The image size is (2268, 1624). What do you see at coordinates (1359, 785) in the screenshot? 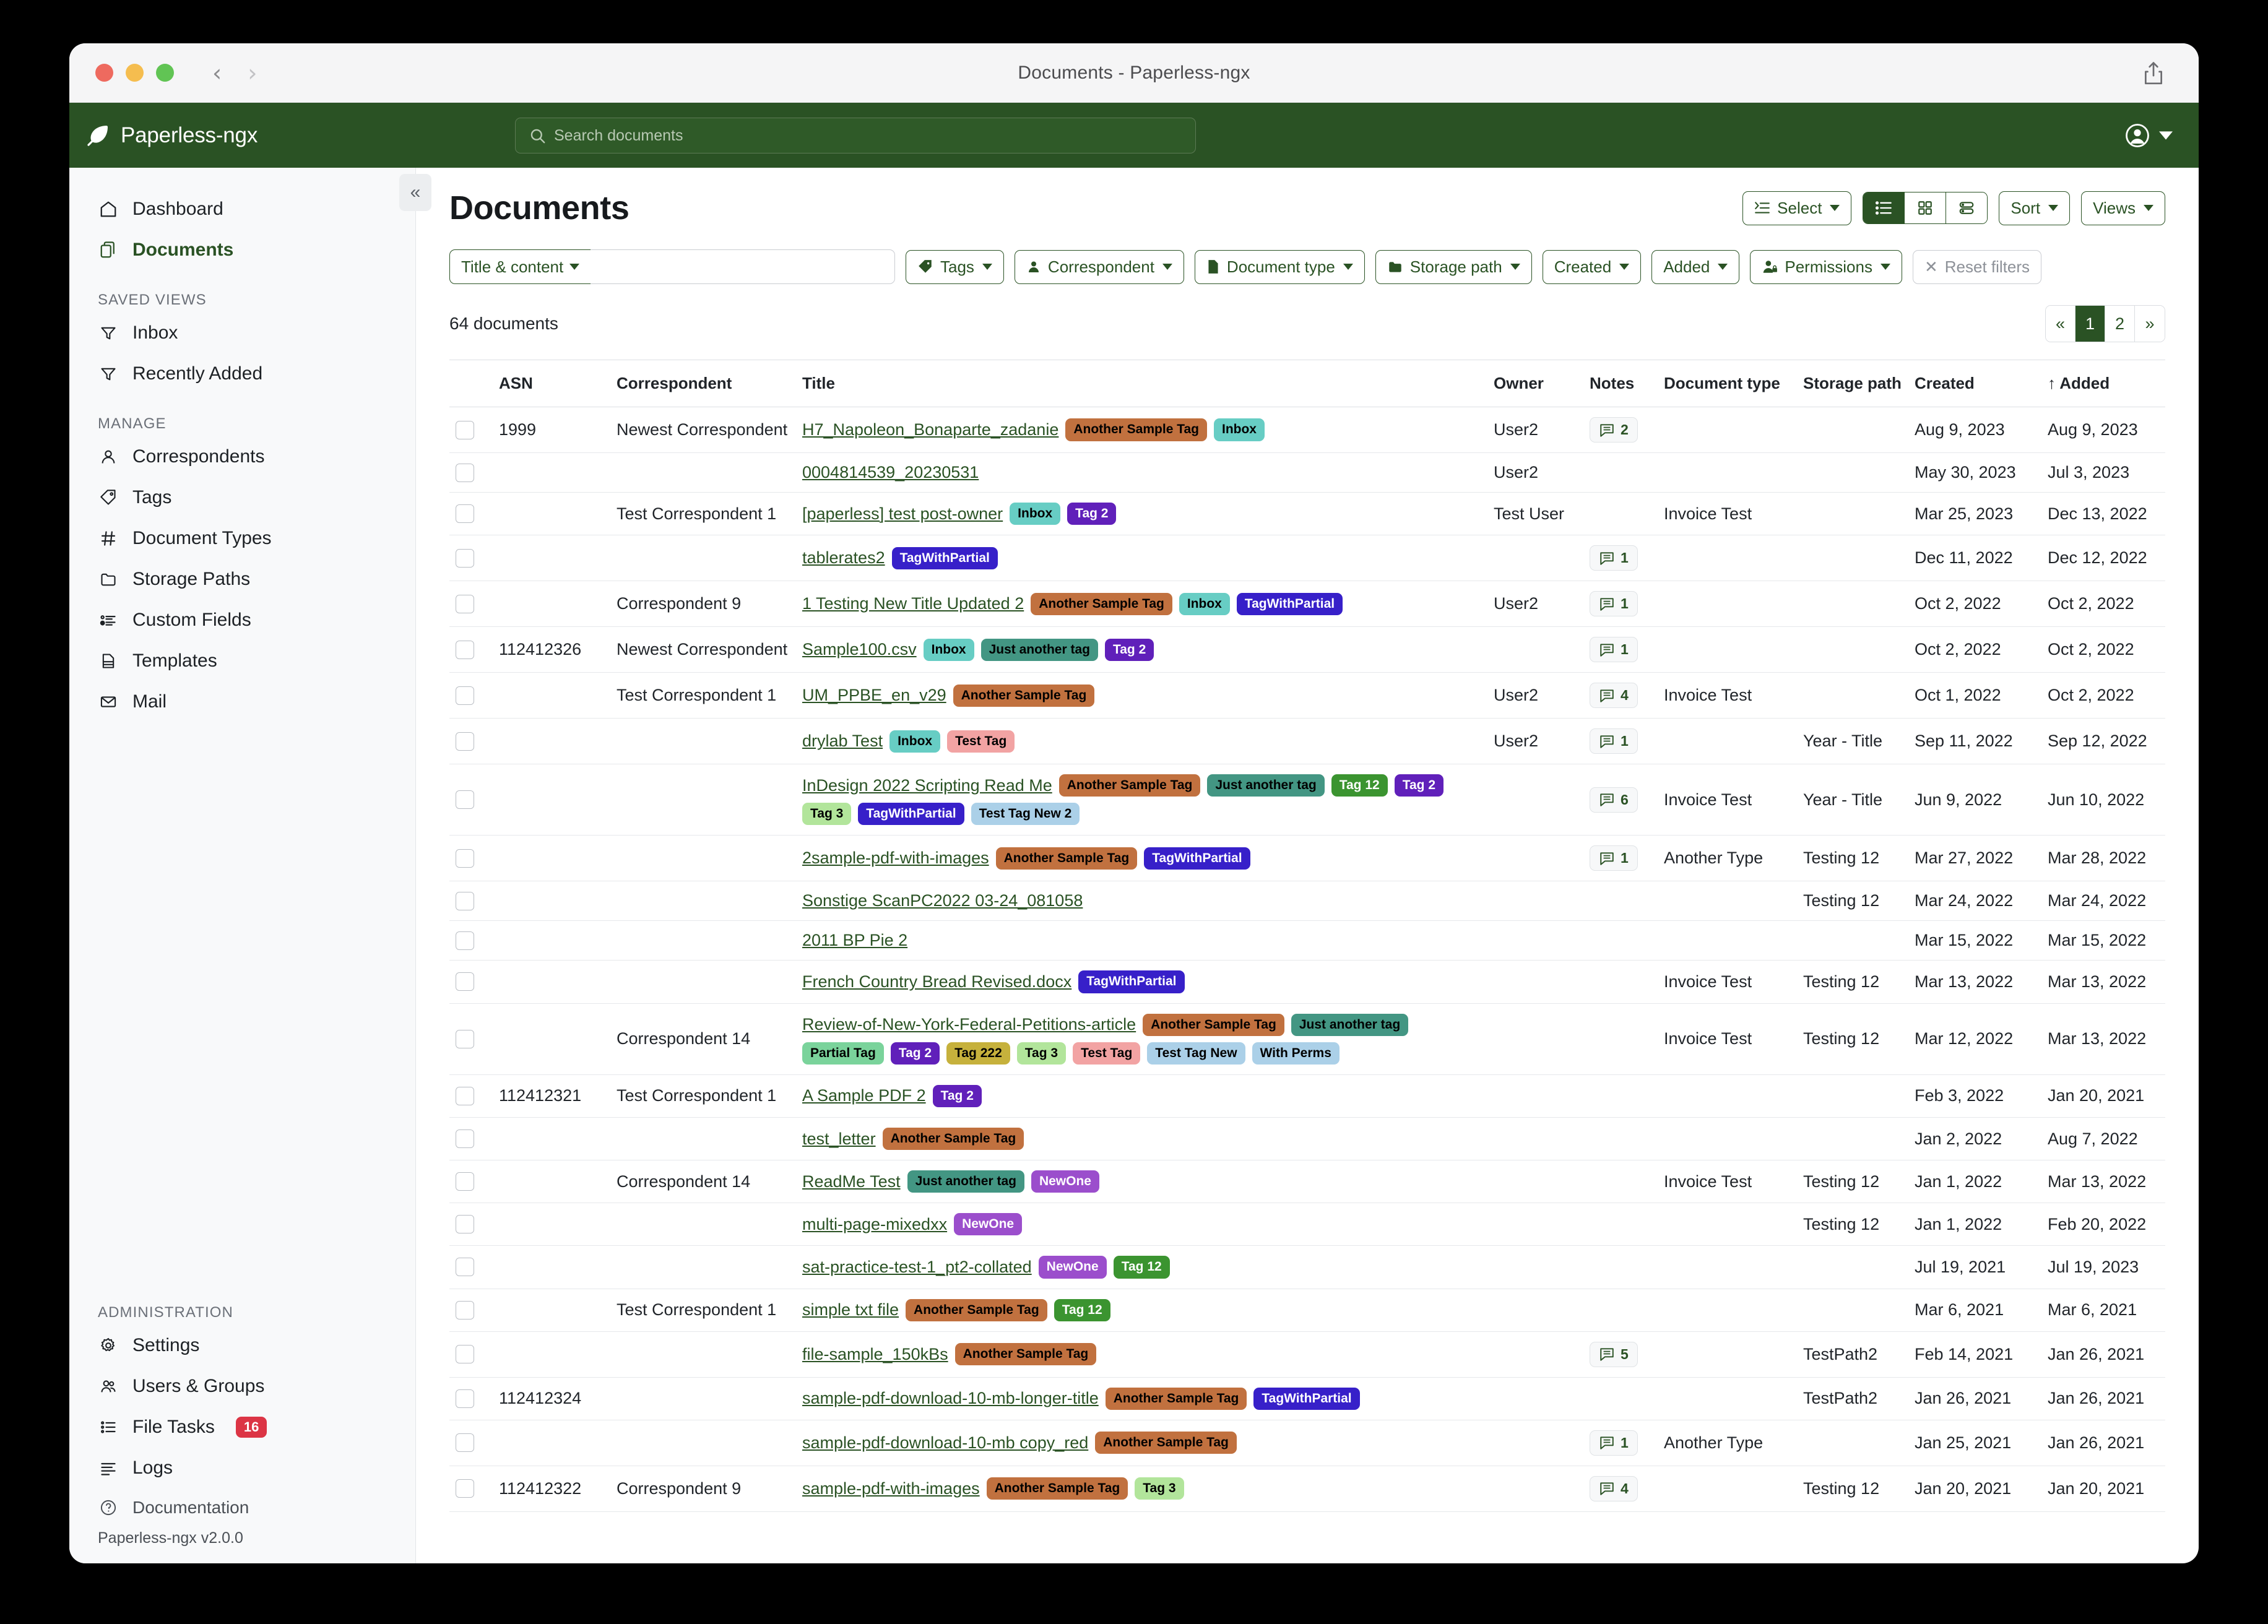
I see `tag-chip: Tag 12` at bounding box center [1359, 785].